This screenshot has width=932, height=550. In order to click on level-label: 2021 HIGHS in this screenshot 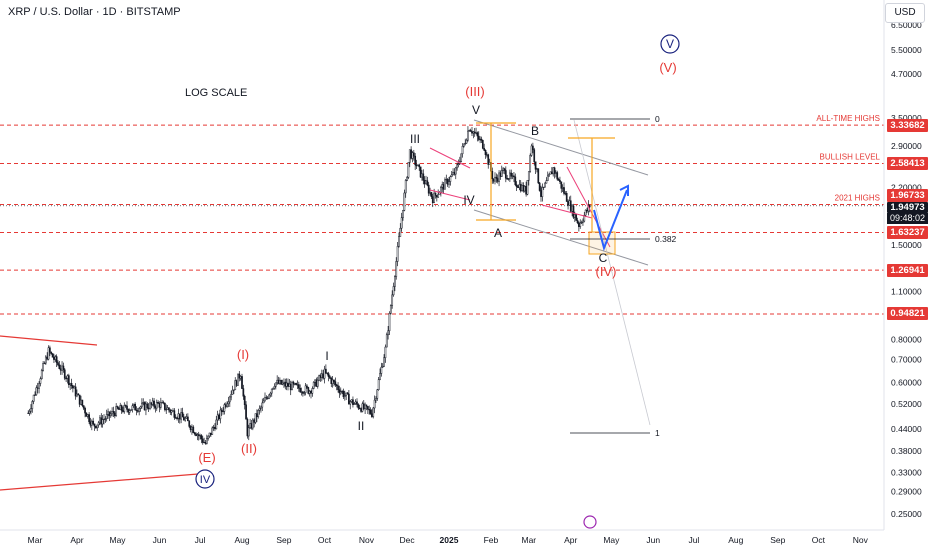, I will do `click(857, 197)`.